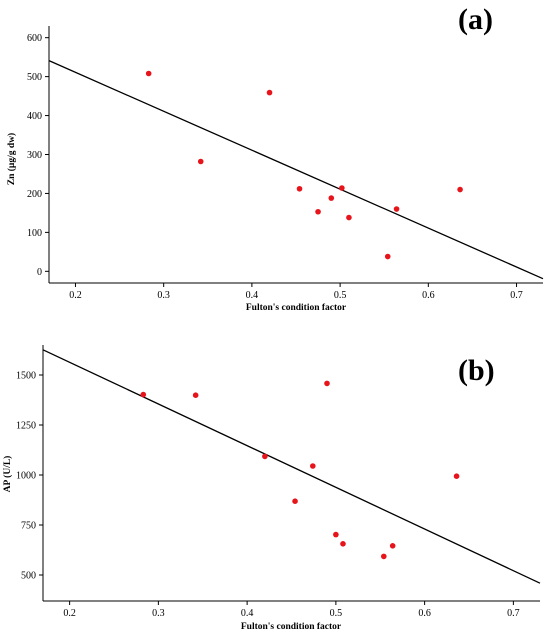 The height and width of the screenshot is (634, 550). What do you see at coordinates (476, 370) in the screenshot?
I see `panel-label-b: (b)` at bounding box center [476, 370].